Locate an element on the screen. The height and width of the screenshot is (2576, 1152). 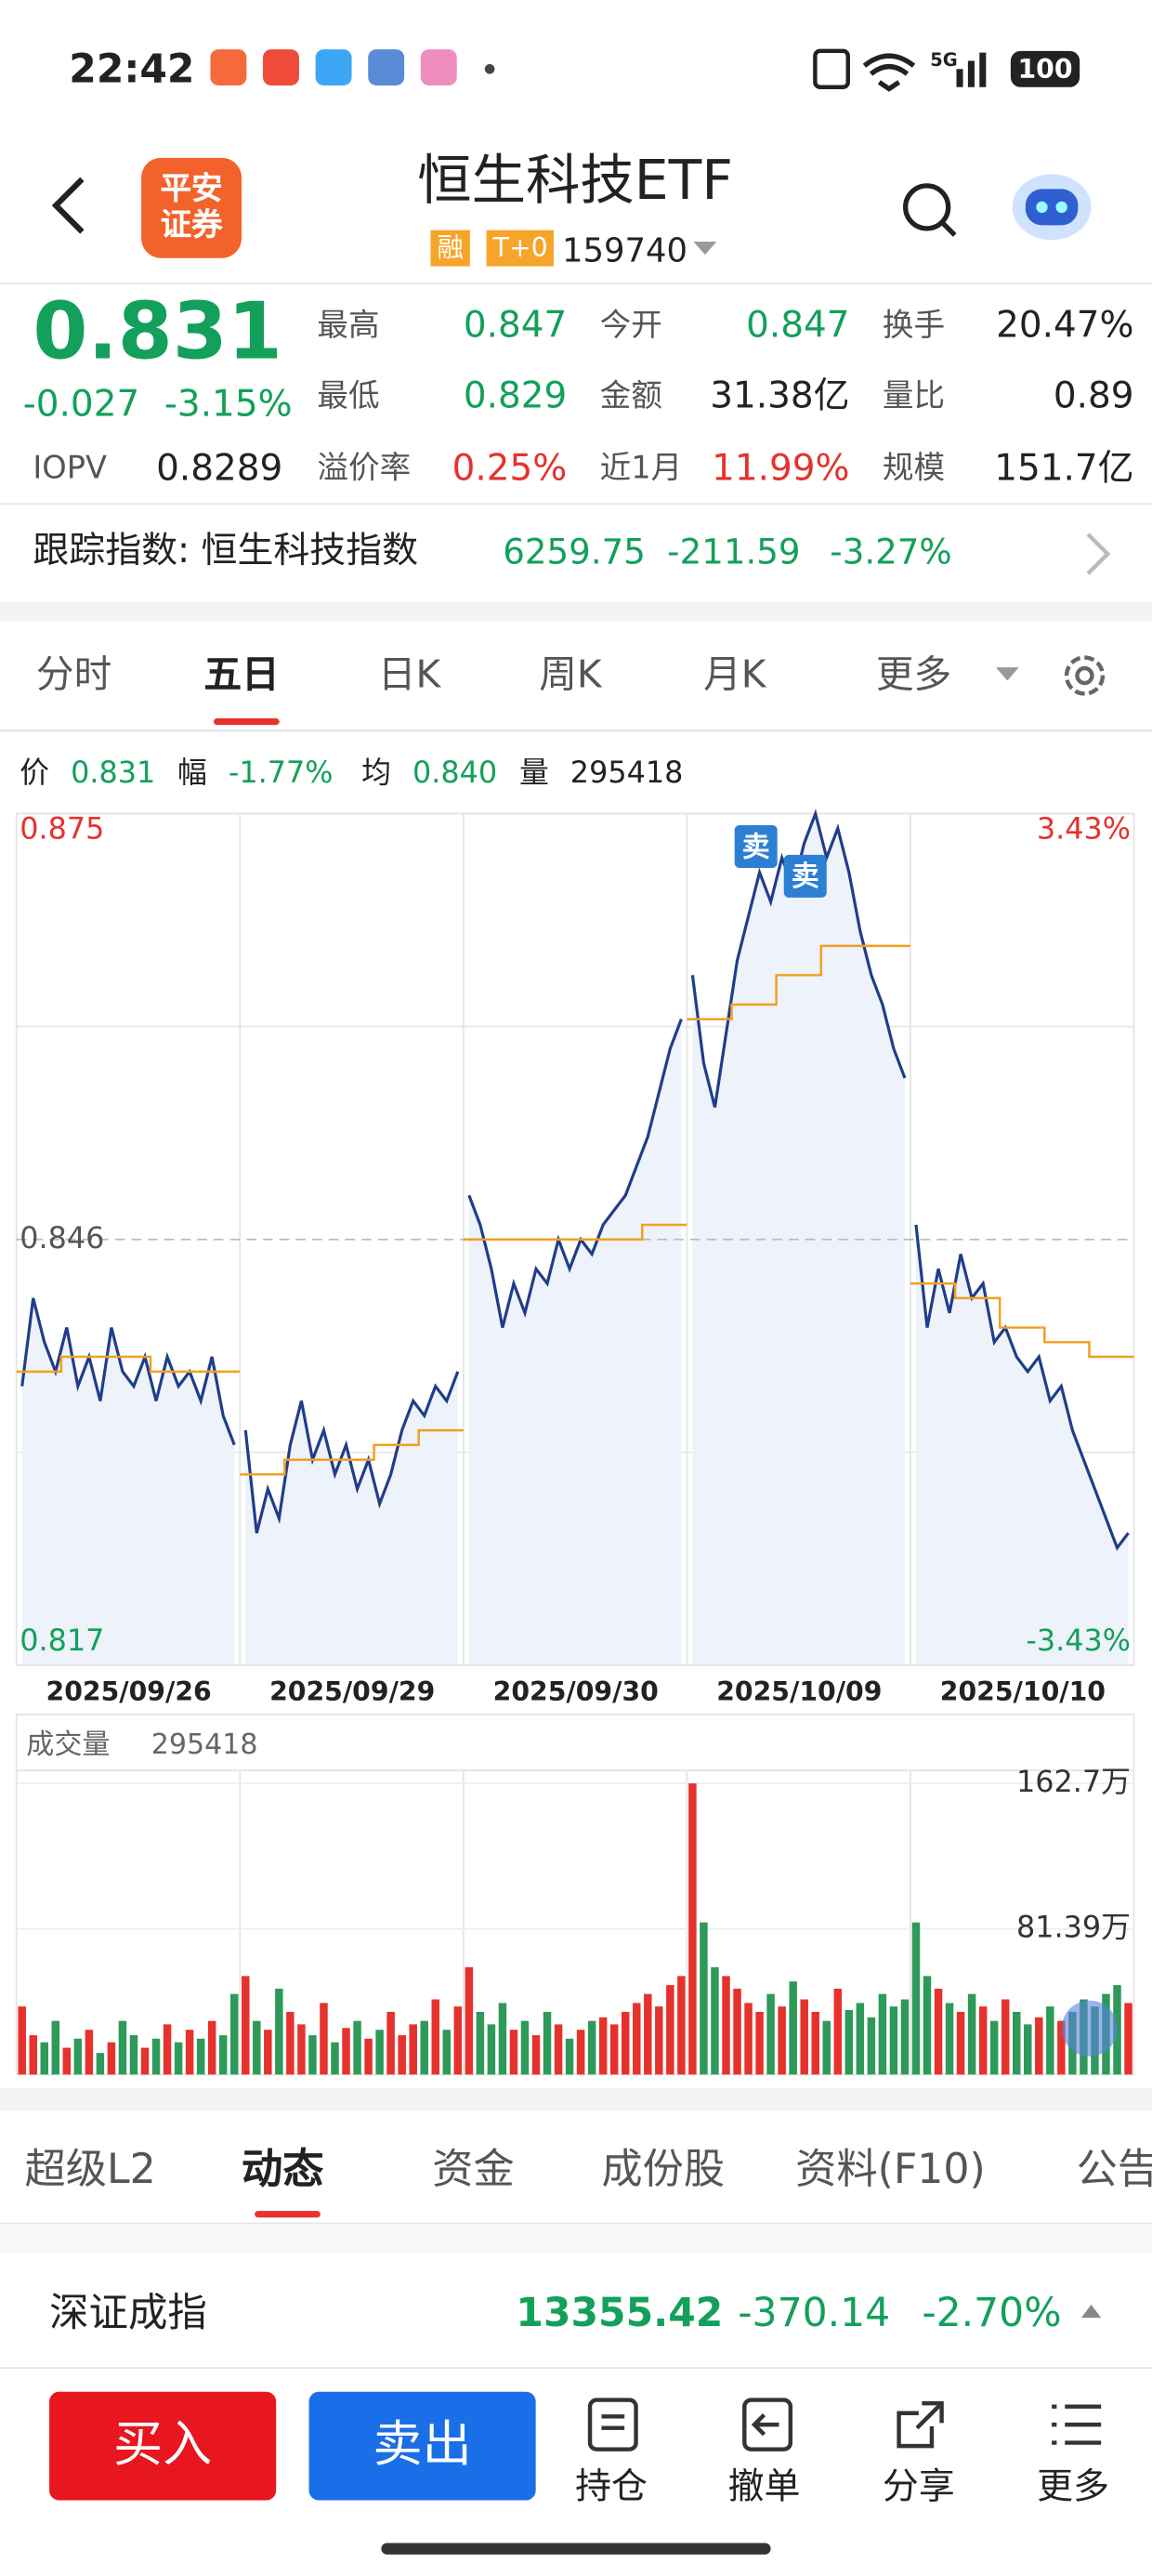
y-tick-label: 162.7万 is located at coordinates (1073, 1781).